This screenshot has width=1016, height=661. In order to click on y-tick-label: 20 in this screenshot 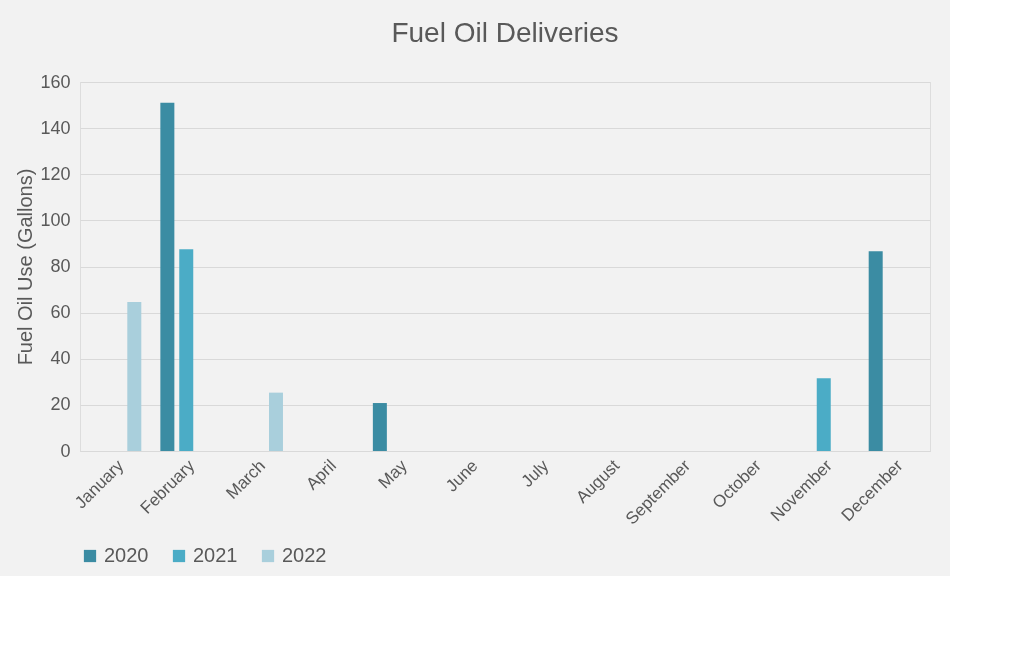, I will do `click(60, 404)`.